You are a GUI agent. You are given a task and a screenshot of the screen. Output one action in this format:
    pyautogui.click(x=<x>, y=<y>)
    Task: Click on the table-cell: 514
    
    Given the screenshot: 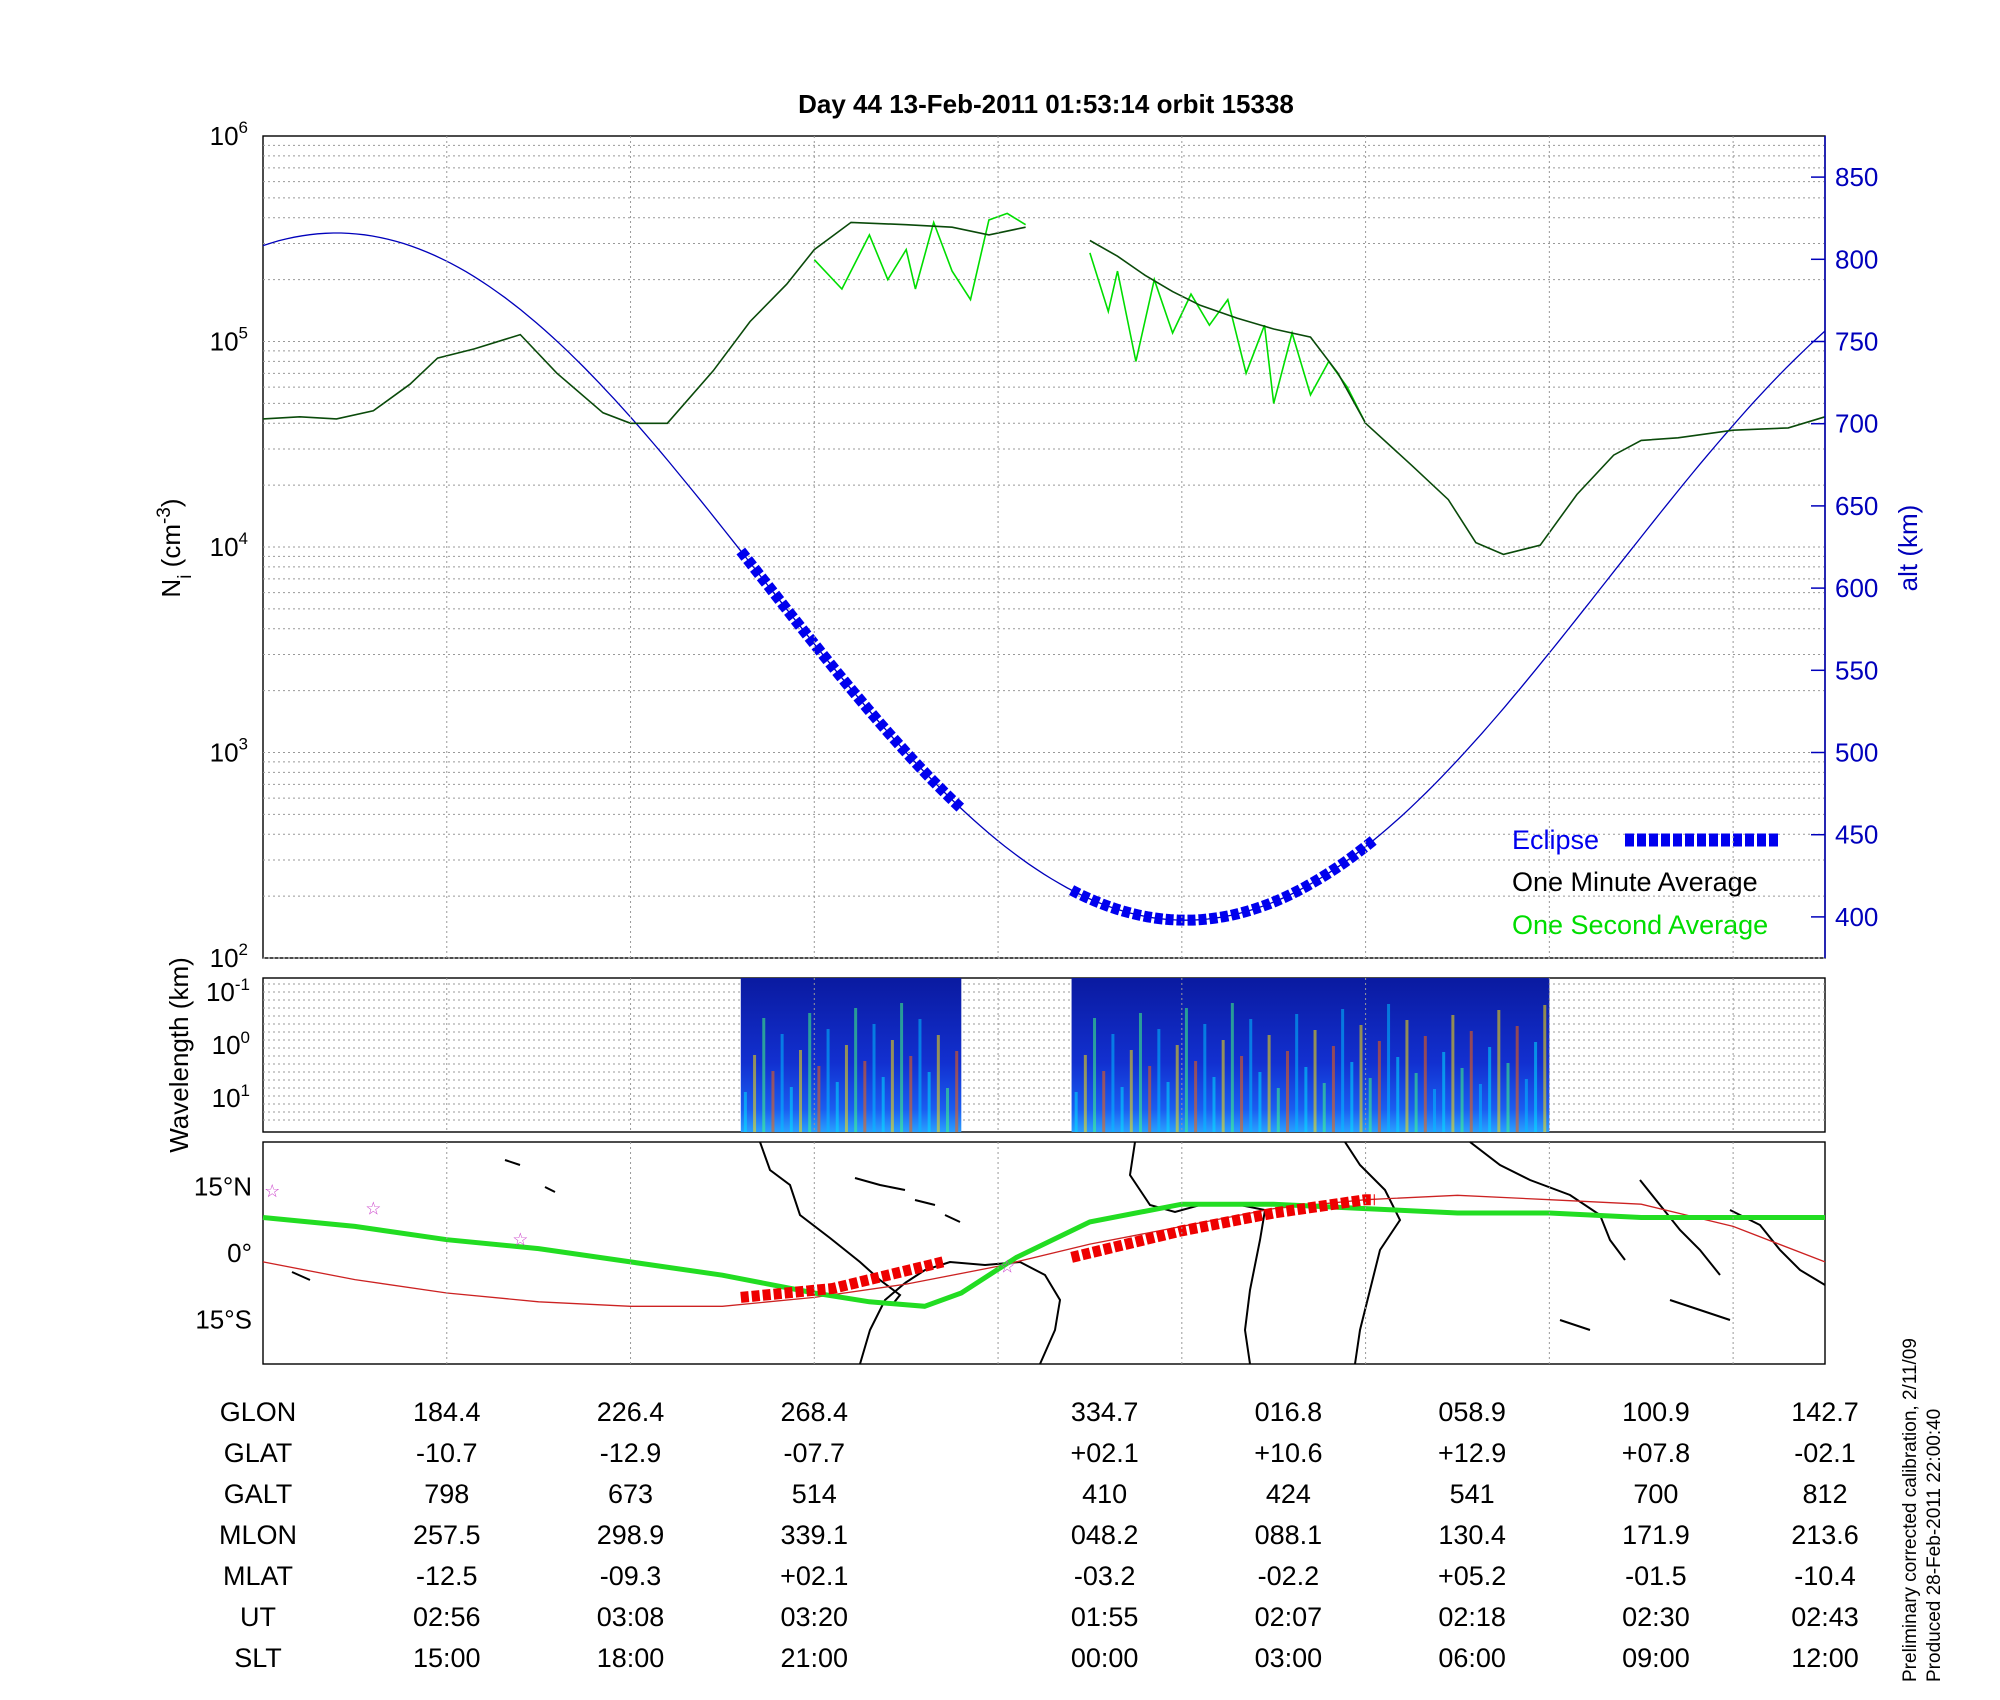 What is the action you would take?
    pyautogui.click(x=814, y=1494)
    